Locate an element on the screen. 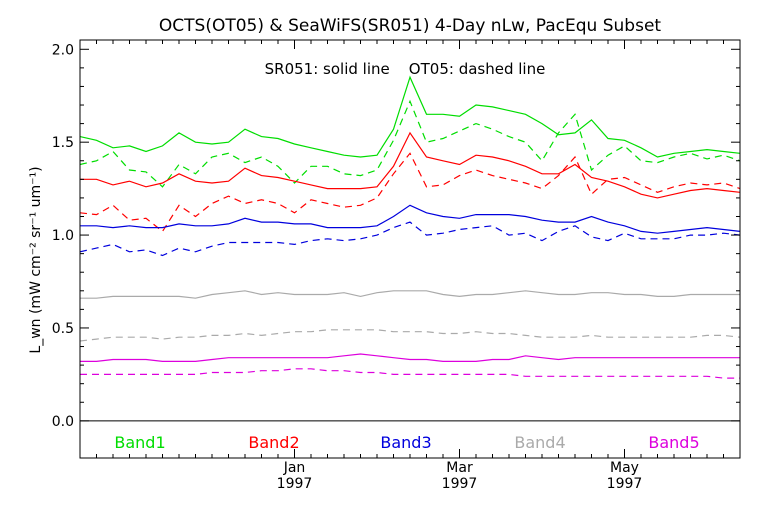 This screenshot has width=768, height=512. legend: Band1 Band2 Band3 Band4 Band5 is located at coordinates (406, 442).